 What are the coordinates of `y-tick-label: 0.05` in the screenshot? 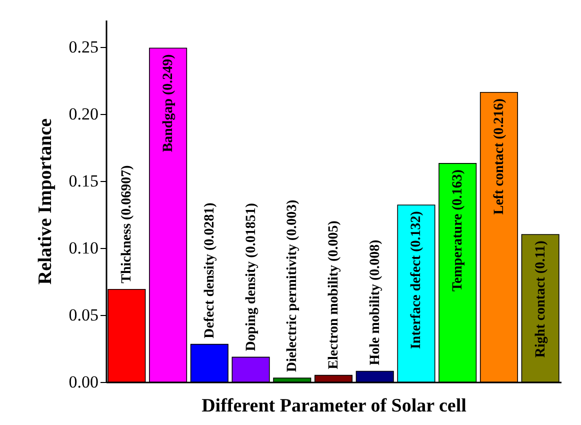 It's located at (83, 314).